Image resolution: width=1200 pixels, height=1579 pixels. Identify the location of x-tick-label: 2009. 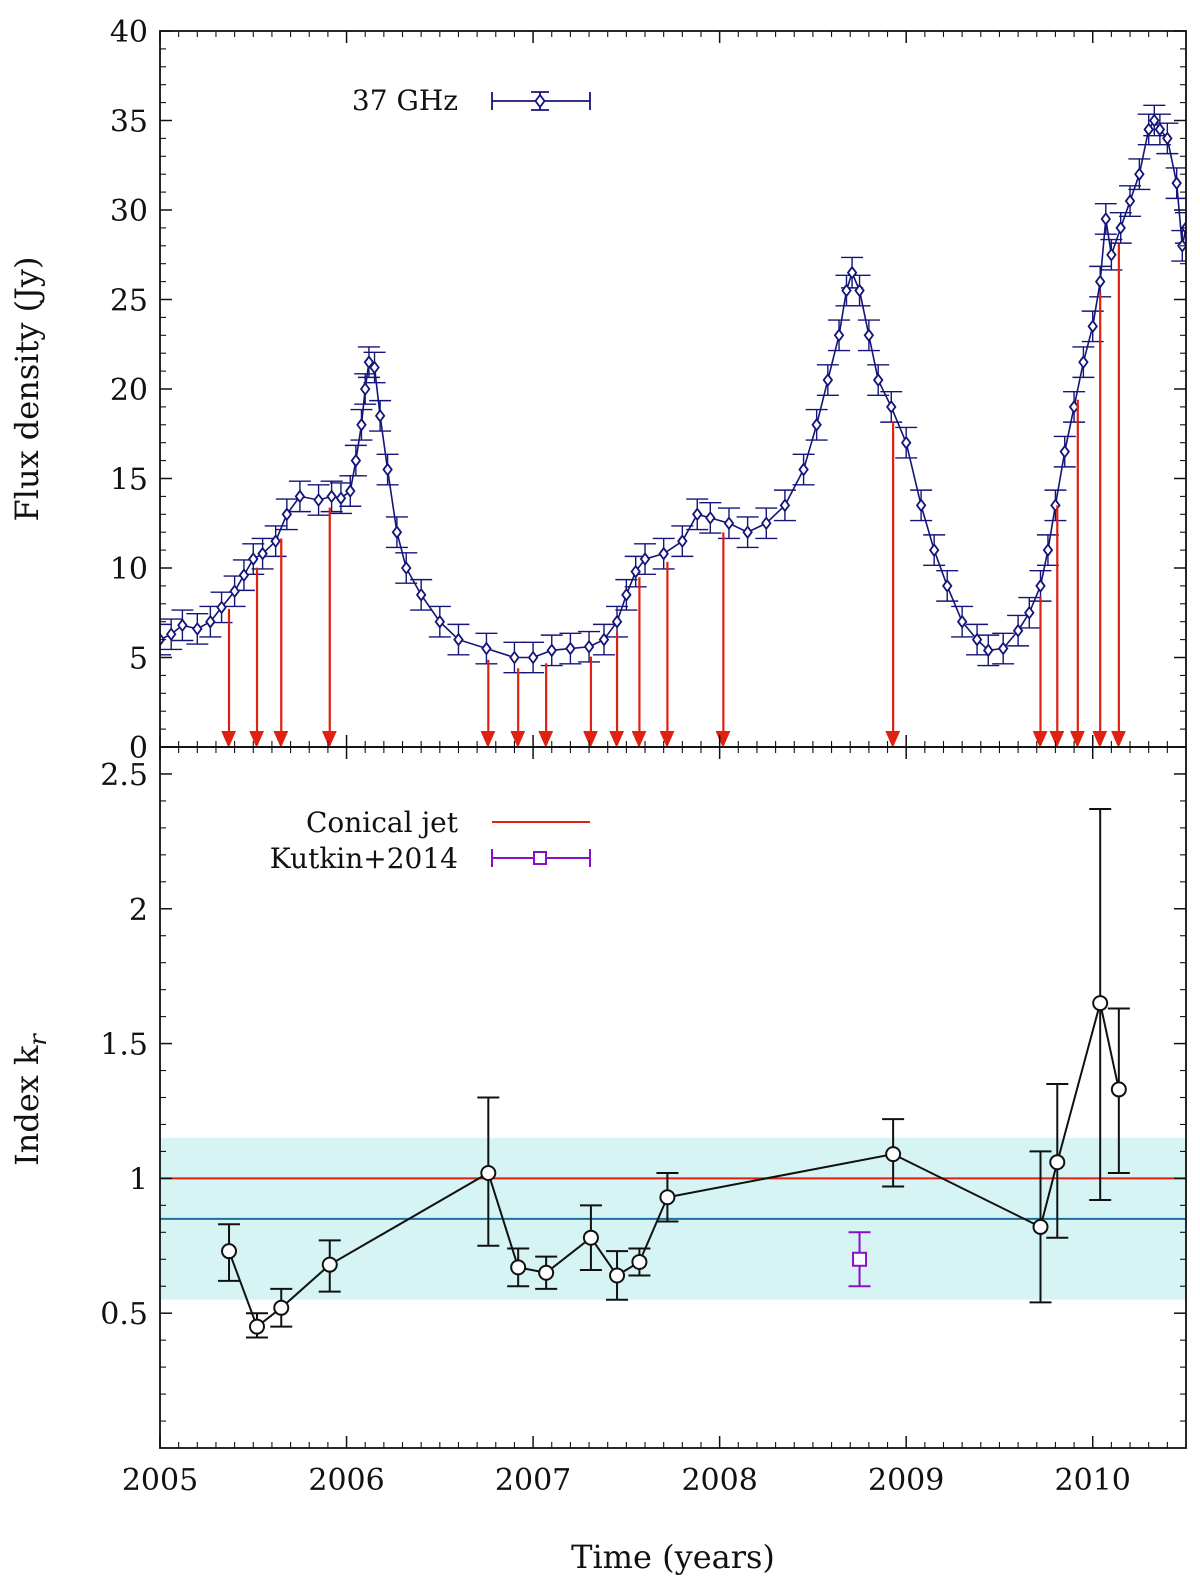
(906, 1480).